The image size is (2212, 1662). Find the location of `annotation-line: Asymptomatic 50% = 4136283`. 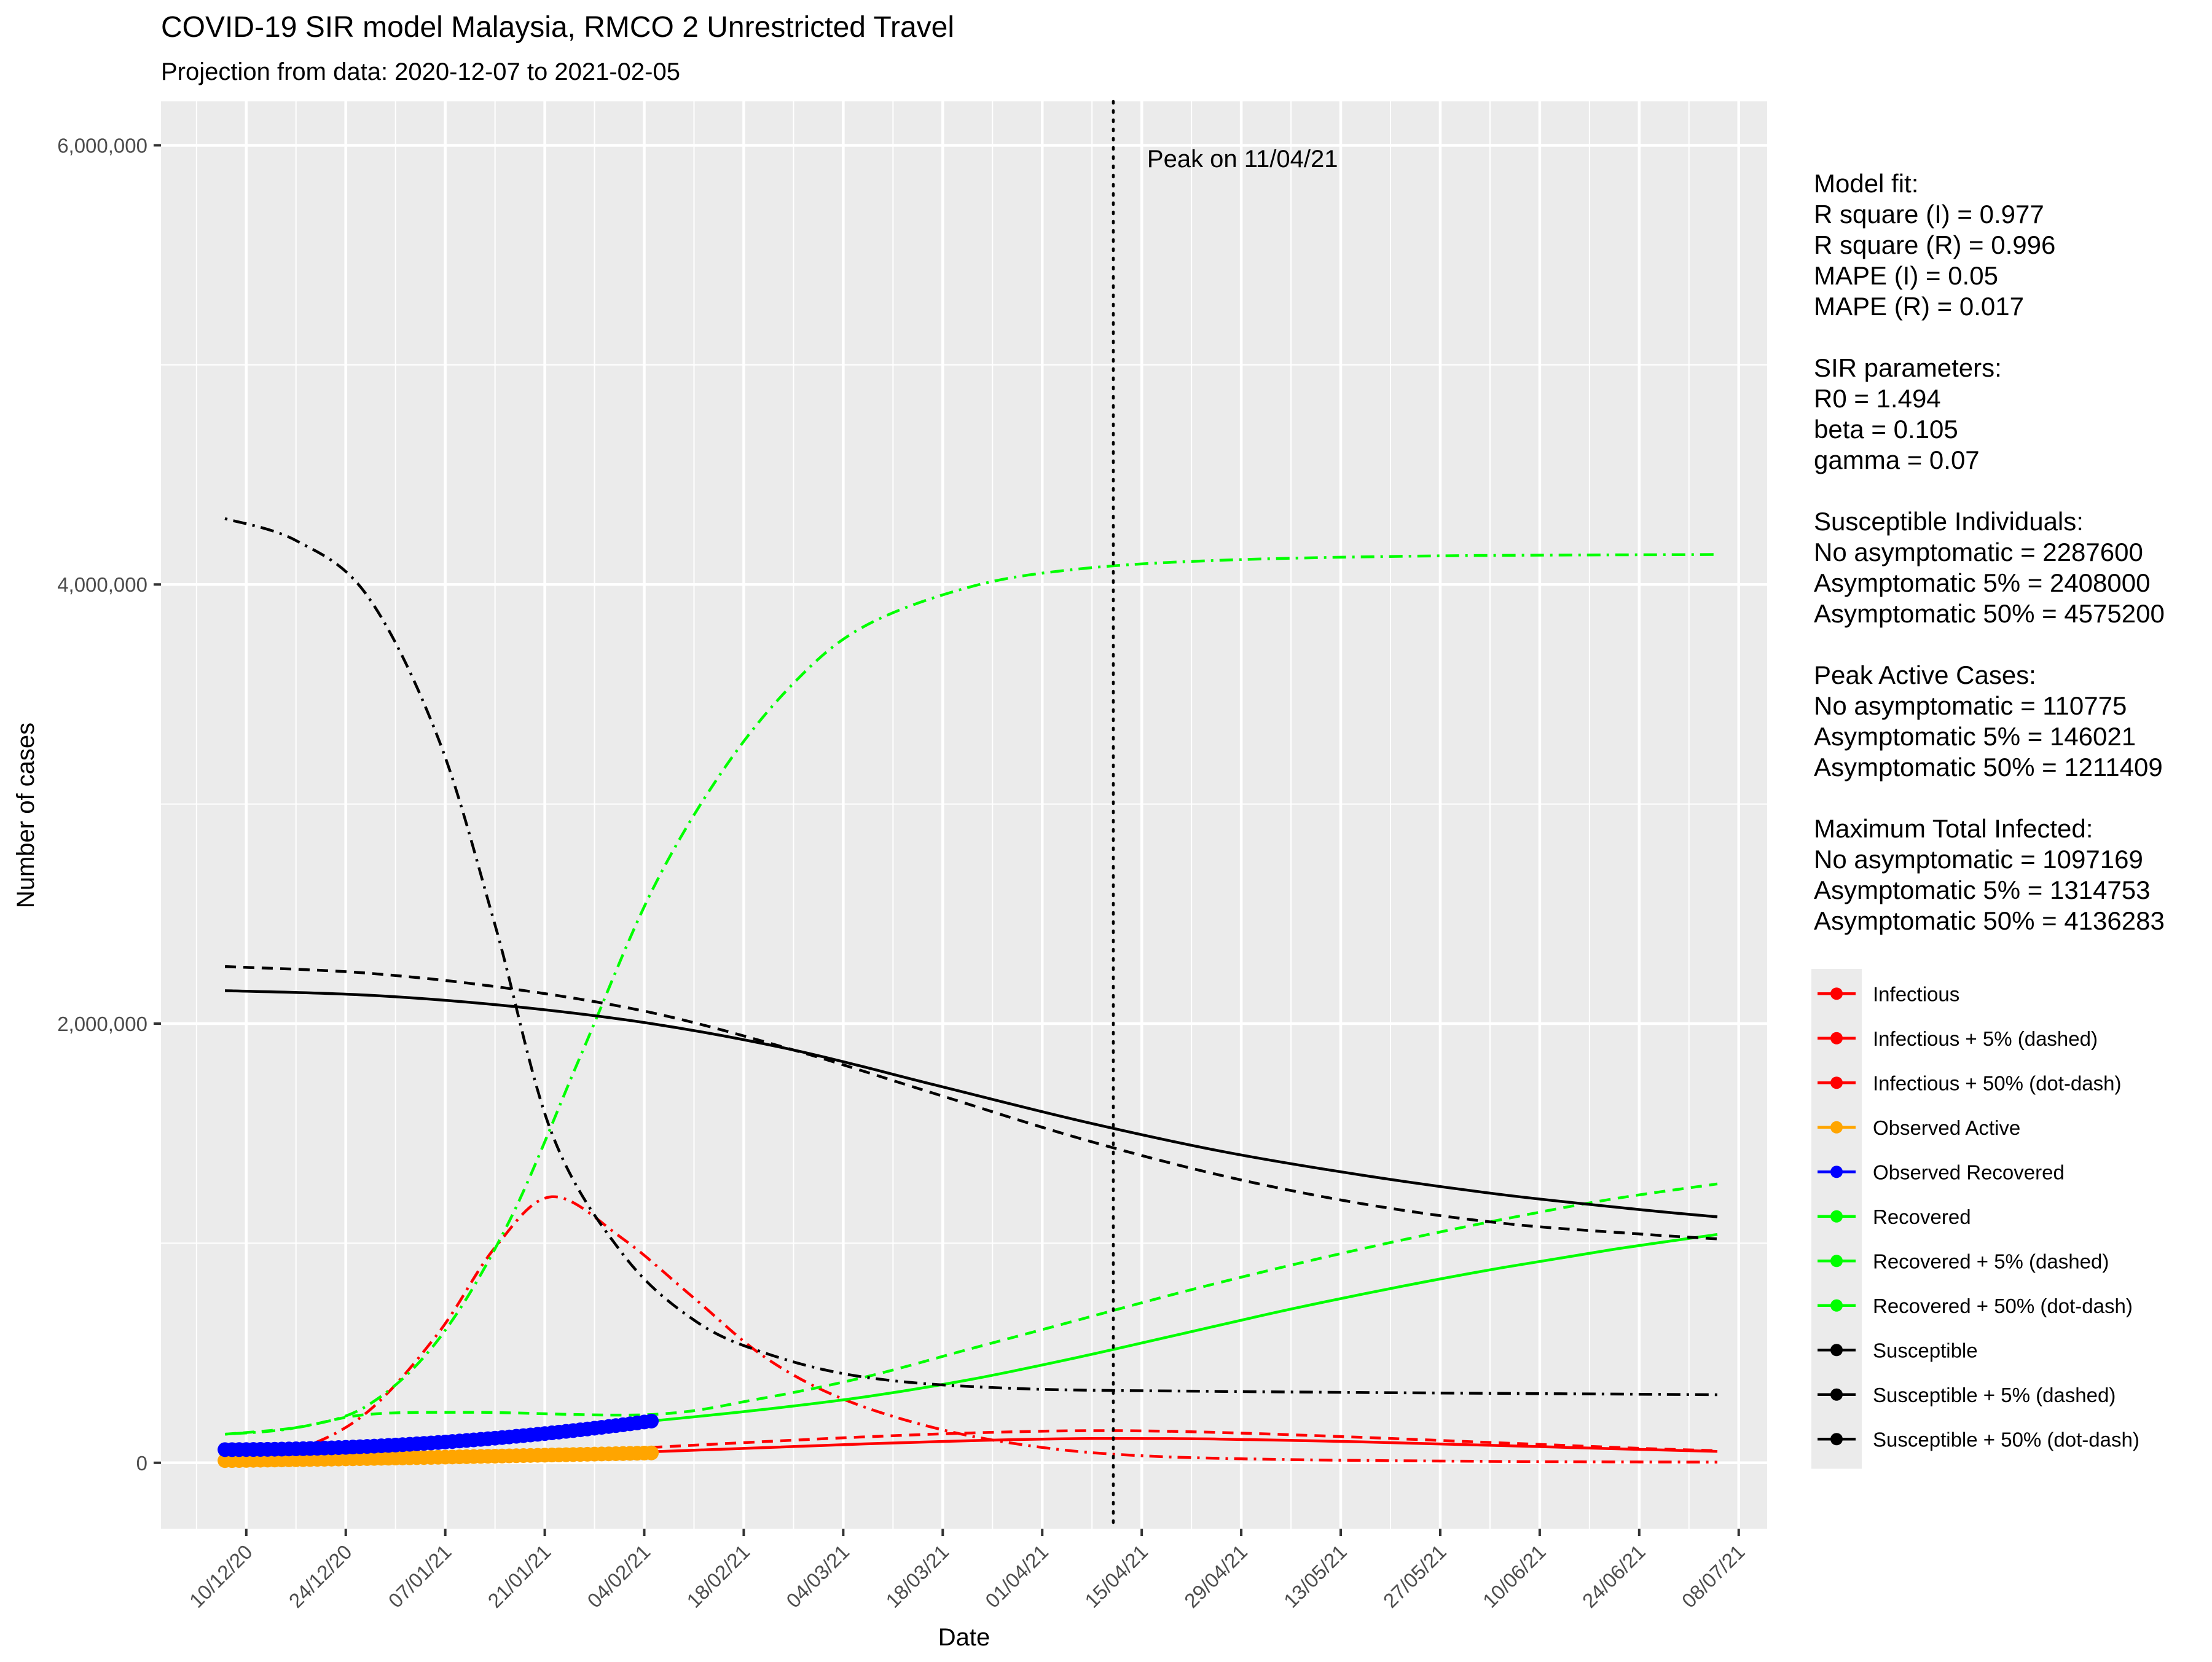

annotation-line: Asymptomatic 50% = 4136283 is located at coordinates (1989, 920).